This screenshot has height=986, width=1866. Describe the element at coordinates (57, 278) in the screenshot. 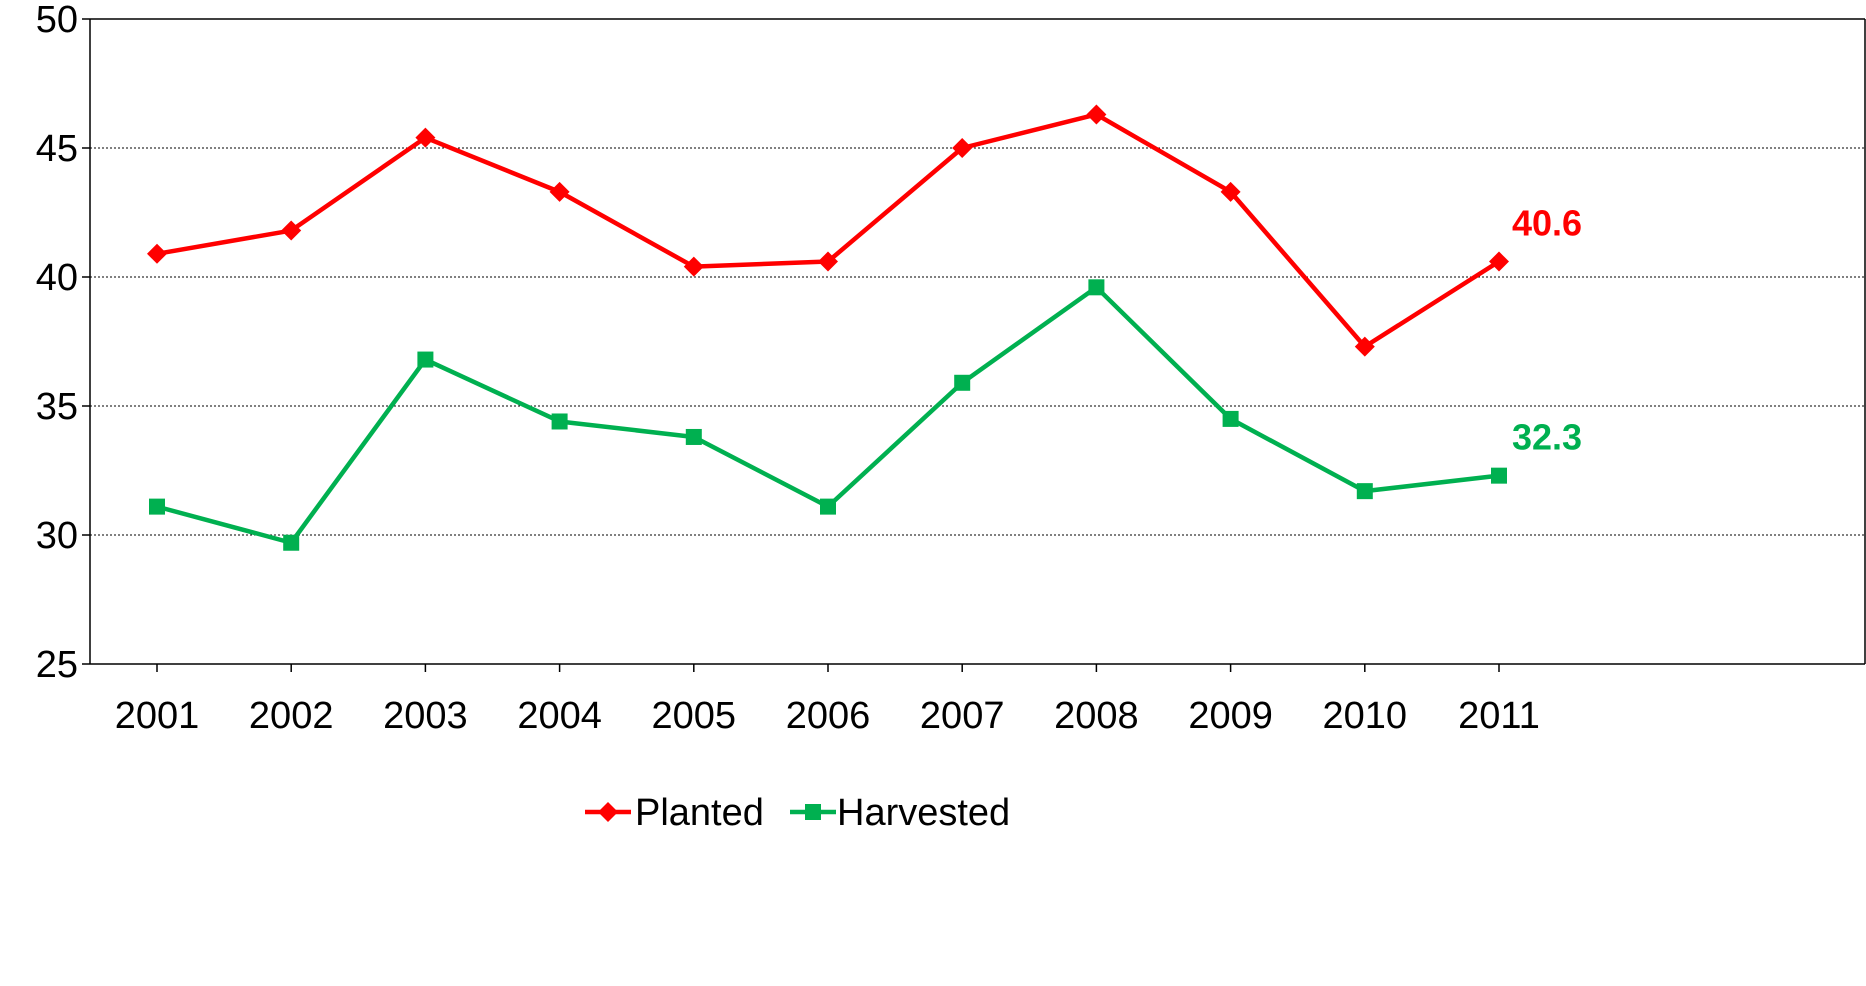

I see `y-tick-label: 40` at that location.